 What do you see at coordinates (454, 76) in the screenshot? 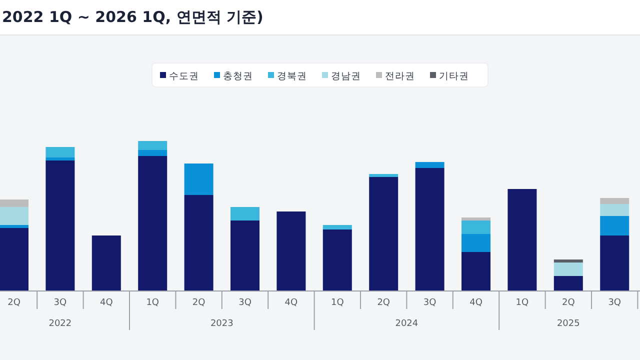
I see `legend-label: 기타권` at bounding box center [454, 76].